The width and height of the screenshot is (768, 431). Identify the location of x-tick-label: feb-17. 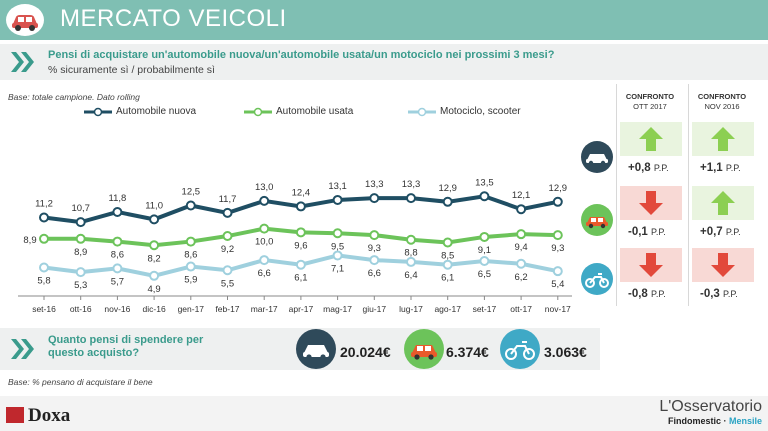
(227, 309).